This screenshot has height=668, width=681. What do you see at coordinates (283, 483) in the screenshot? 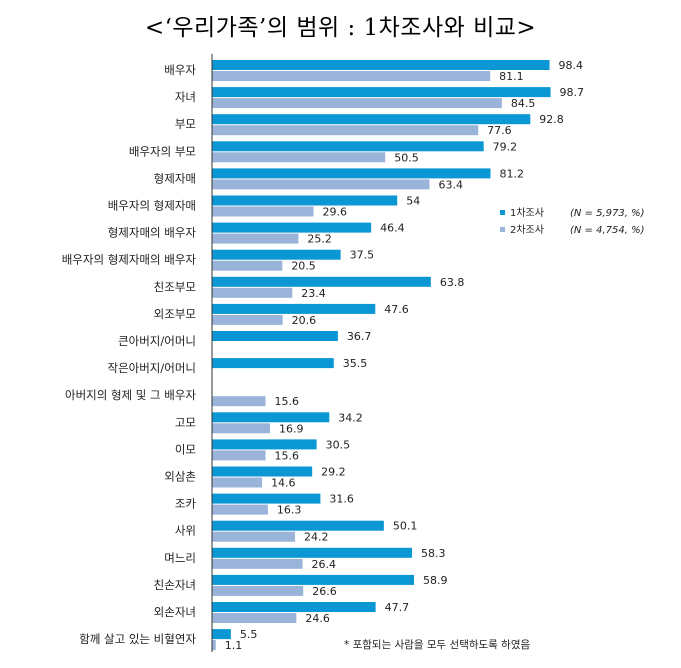
I see `value-label-series-2: 14.6` at bounding box center [283, 483].